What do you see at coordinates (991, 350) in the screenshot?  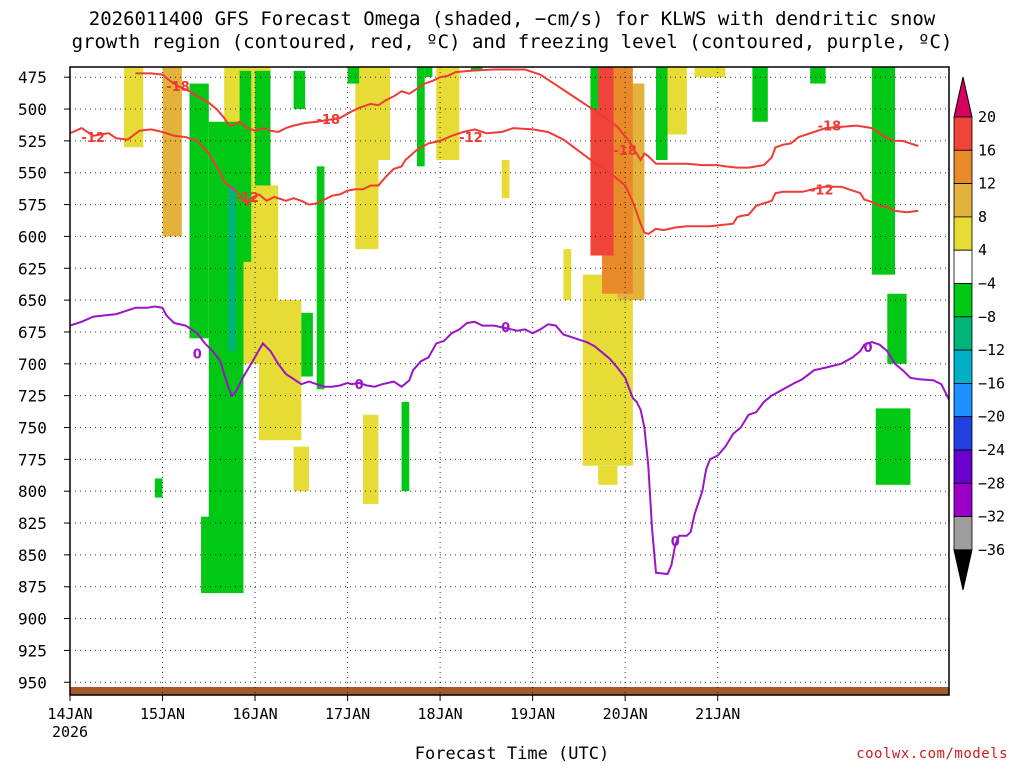 I see `colorbar-tick-label: −12` at bounding box center [991, 350].